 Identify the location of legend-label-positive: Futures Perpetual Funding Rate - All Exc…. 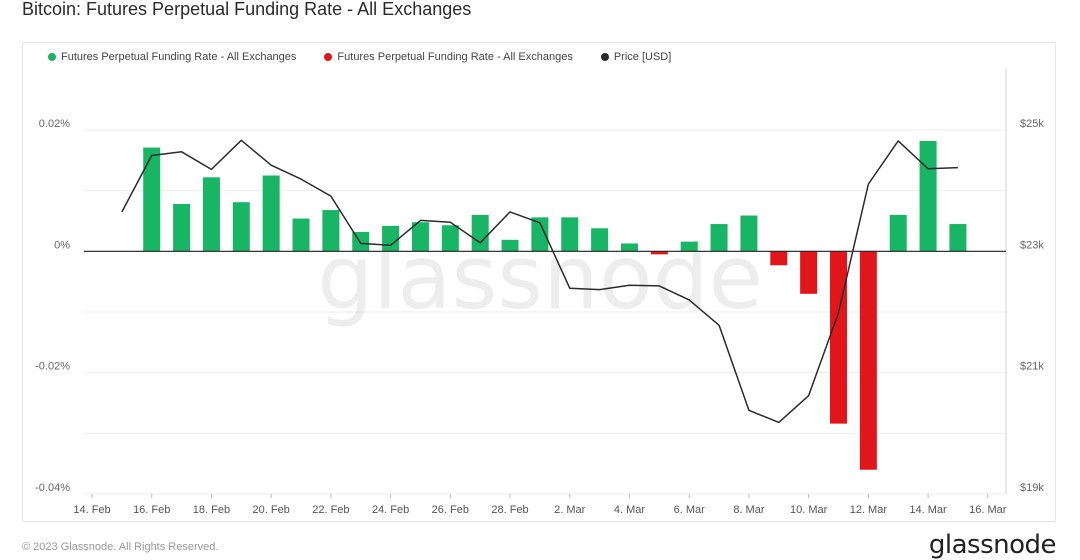
(179, 57).